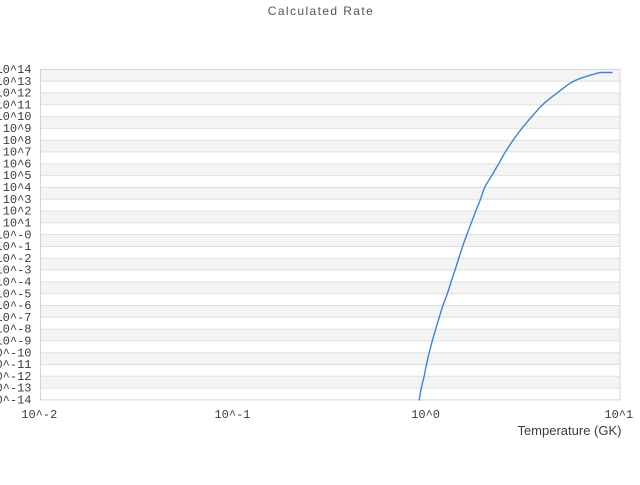 The image size is (640, 485). What do you see at coordinates (16, 271) in the screenshot?
I see `svg-text: 10^-3` at bounding box center [16, 271].